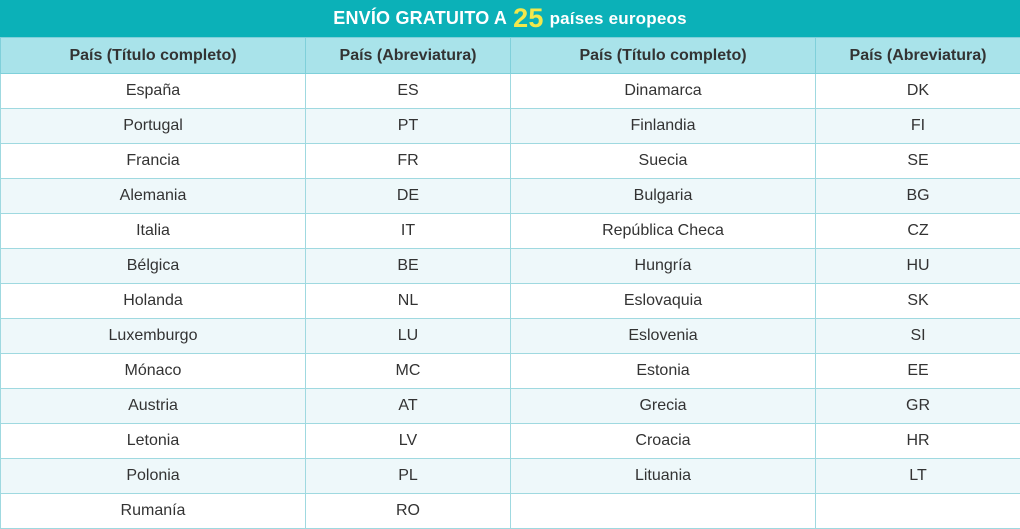  Describe the element at coordinates (663, 406) in the screenshot. I see `country-name-cell: Grecia` at that location.